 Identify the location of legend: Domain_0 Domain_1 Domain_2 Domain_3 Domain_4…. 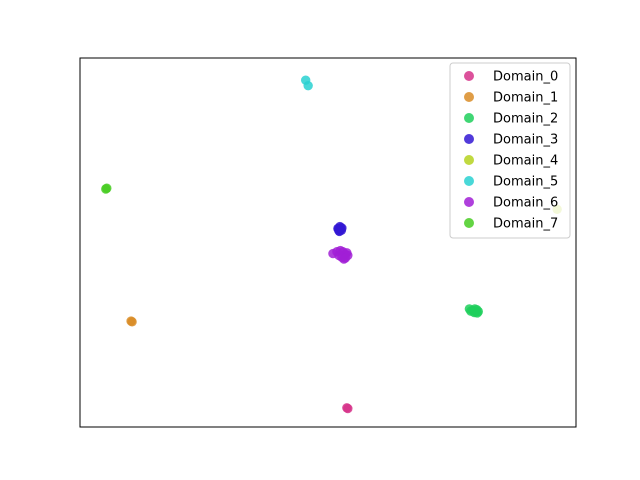
(510, 150).